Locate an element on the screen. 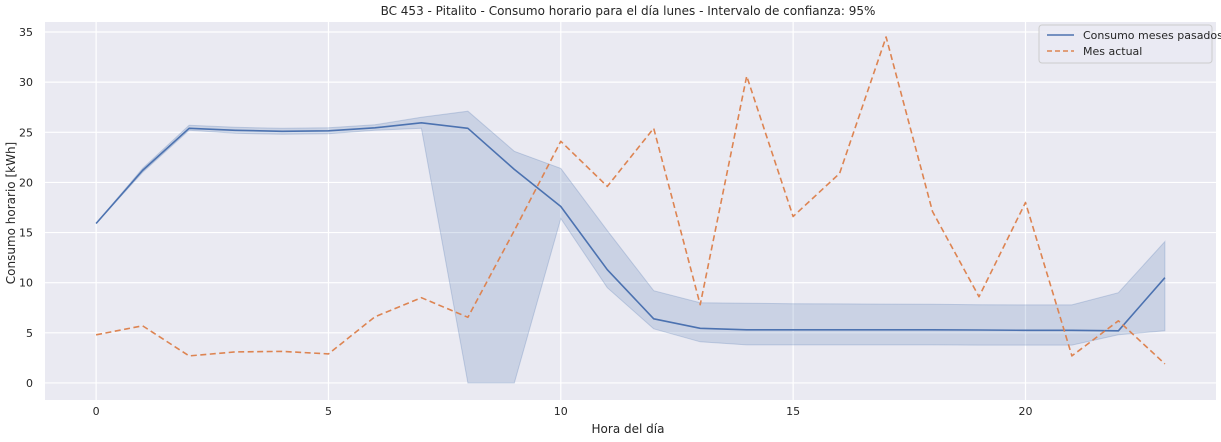 This screenshot has width=1221, height=442. y-axis-label: Consumo horario [kWh] is located at coordinates (11, 213).